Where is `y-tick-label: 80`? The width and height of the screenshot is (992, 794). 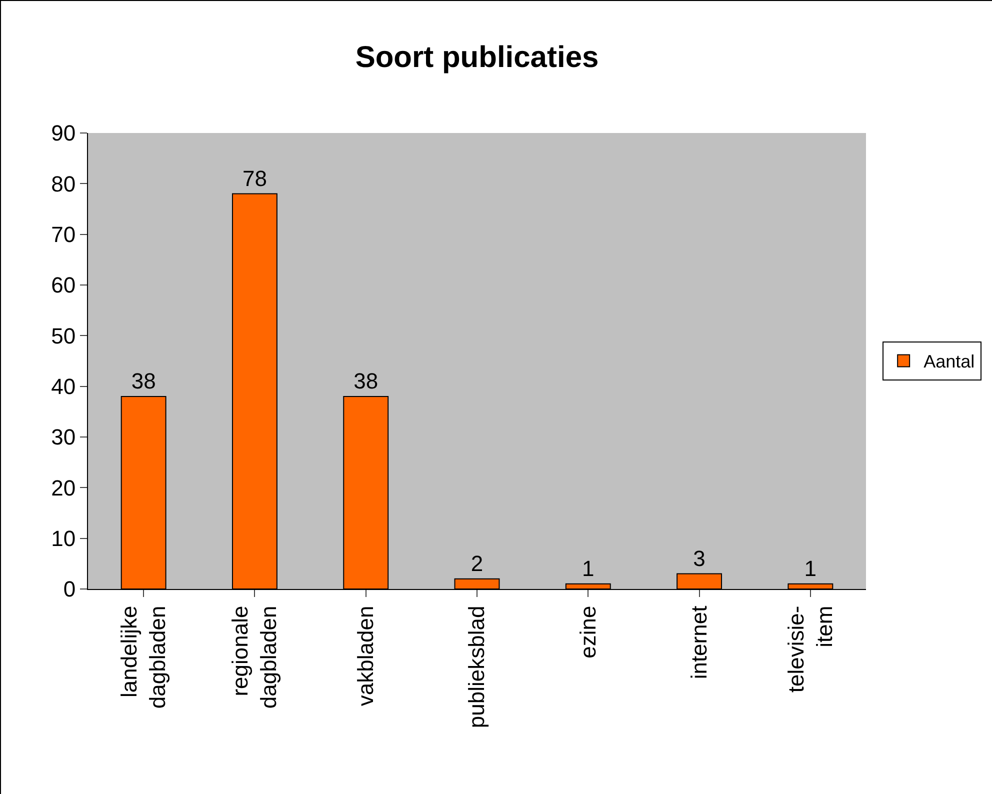 y-tick-label: 80 is located at coordinates (63, 183).